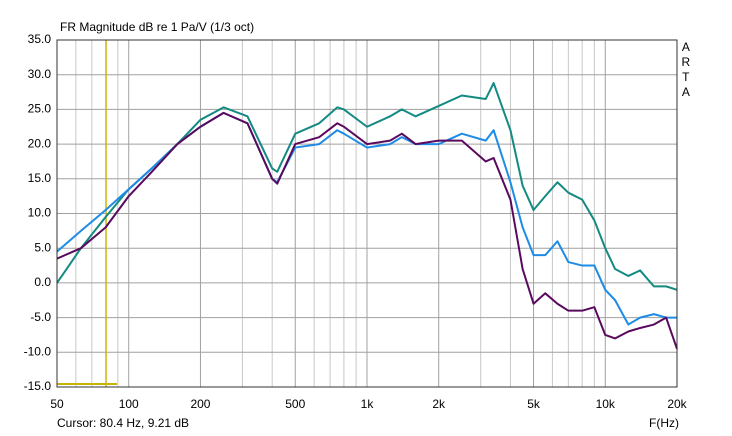 Image resolution: width=732 pixels, height=436 pixels. What do you see at coordinates (38, 386) in the screenshot?
I see `y-tick-label: -15.0` at bounding box center [38, 386].